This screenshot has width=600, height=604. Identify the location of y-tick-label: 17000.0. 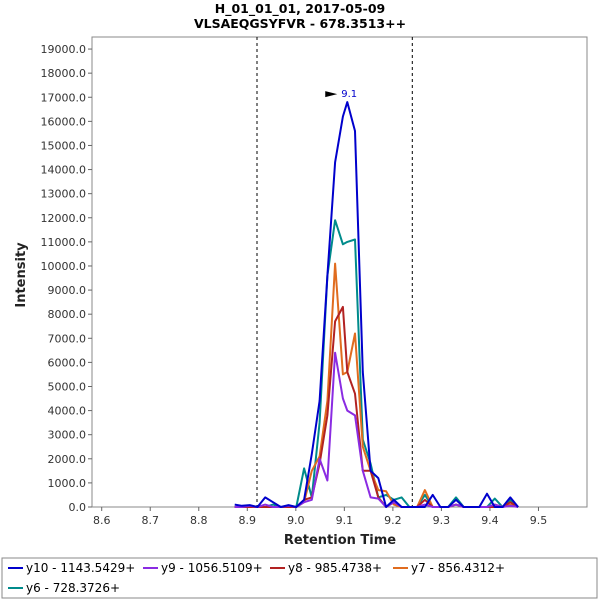
(64, 97).